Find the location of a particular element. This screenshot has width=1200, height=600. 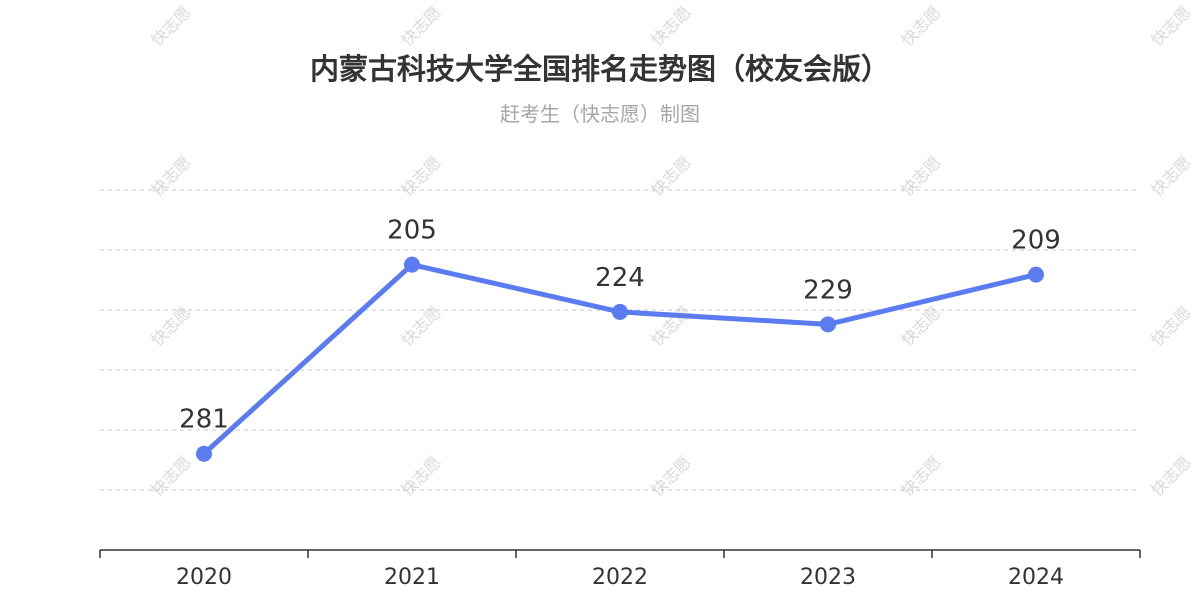

chart-subtitle: 赶考生（快志愿）制图 is located at coordinates (600, 114).